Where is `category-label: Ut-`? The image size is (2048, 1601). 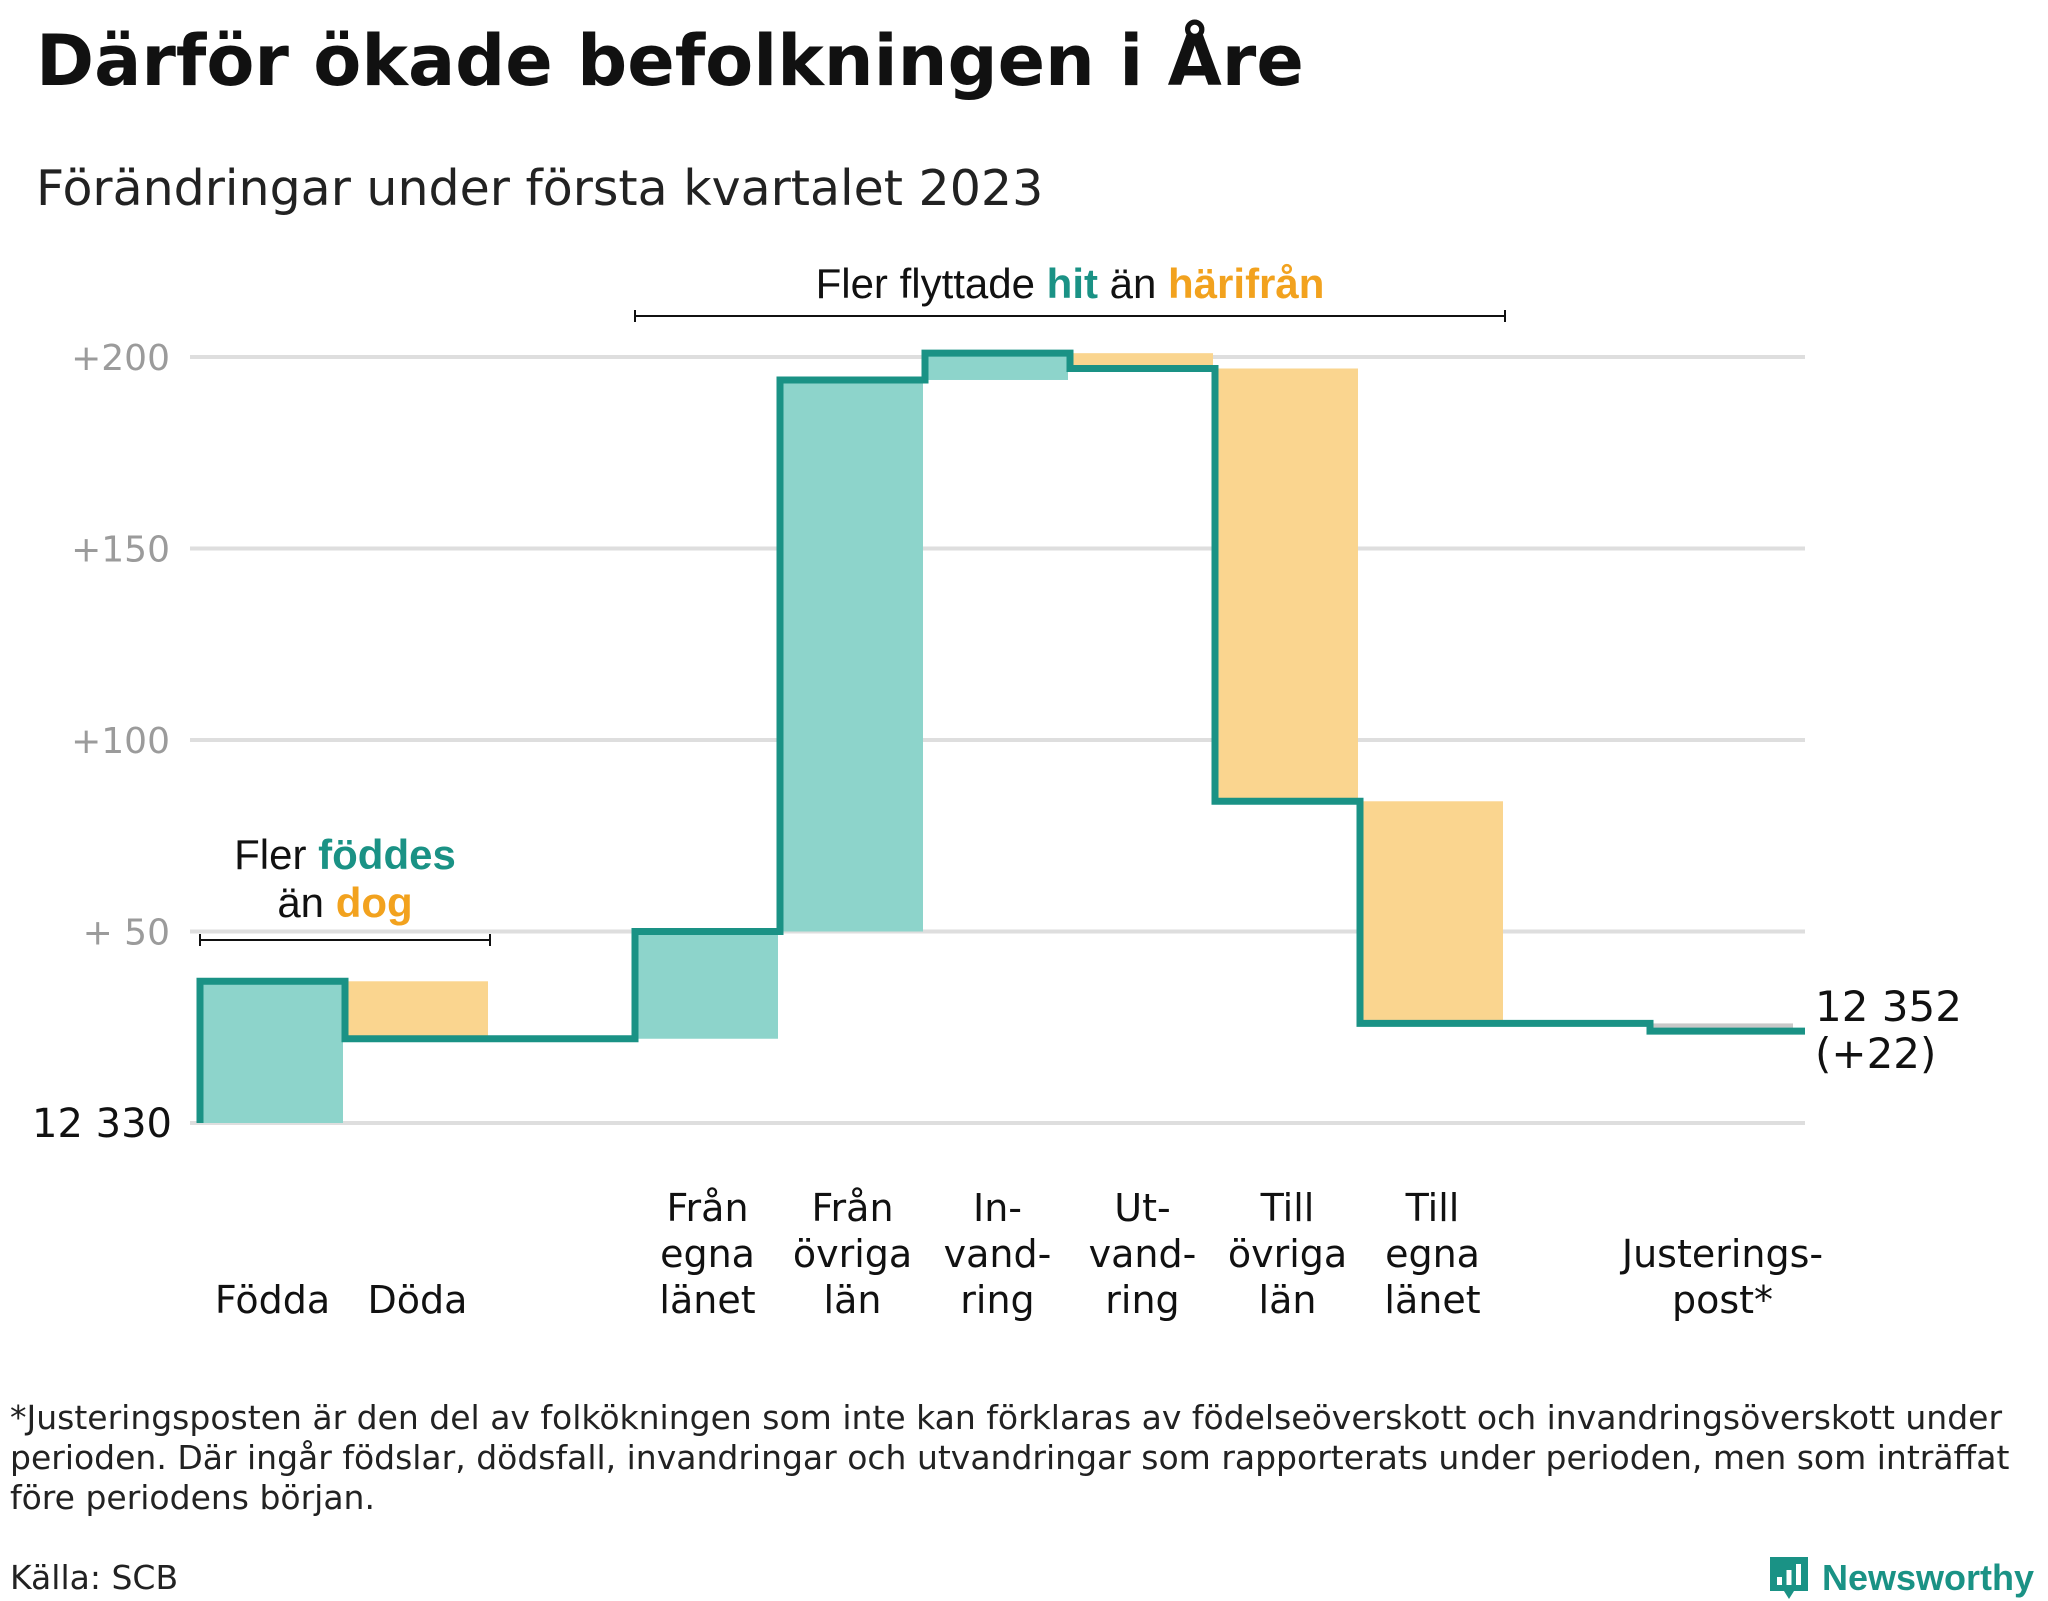 category-label: Ut- is located at coordinates (1142, 1208).